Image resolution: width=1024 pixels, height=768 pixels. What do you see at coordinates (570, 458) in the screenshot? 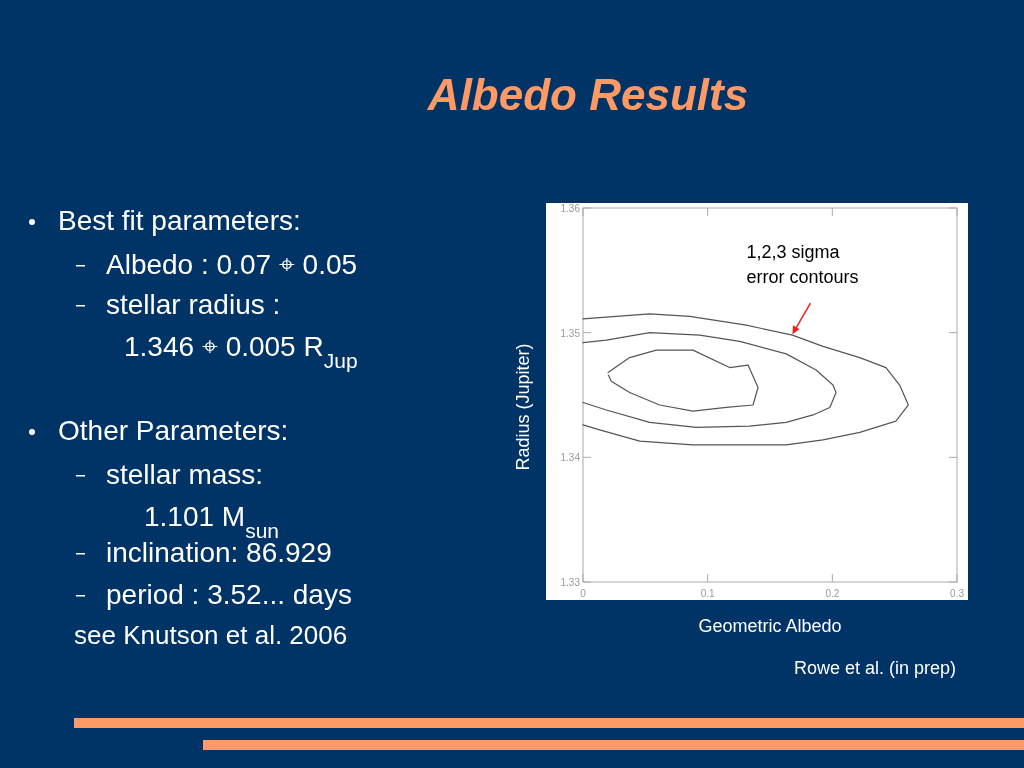
I see `y-tick-label: 1.34` at bounding box center [570, 458].